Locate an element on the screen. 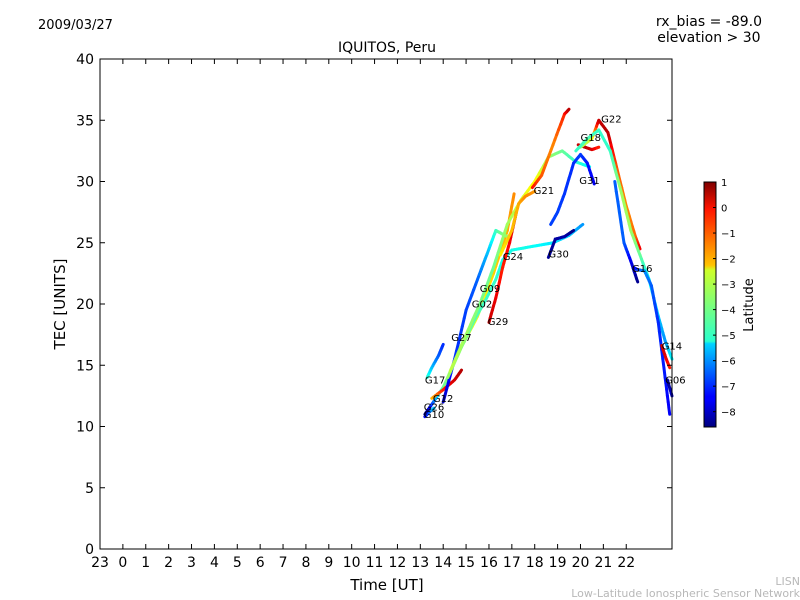 This screenshot has height=600, width=800. series-label-g16: G16 is located at coordinates (642, 269).